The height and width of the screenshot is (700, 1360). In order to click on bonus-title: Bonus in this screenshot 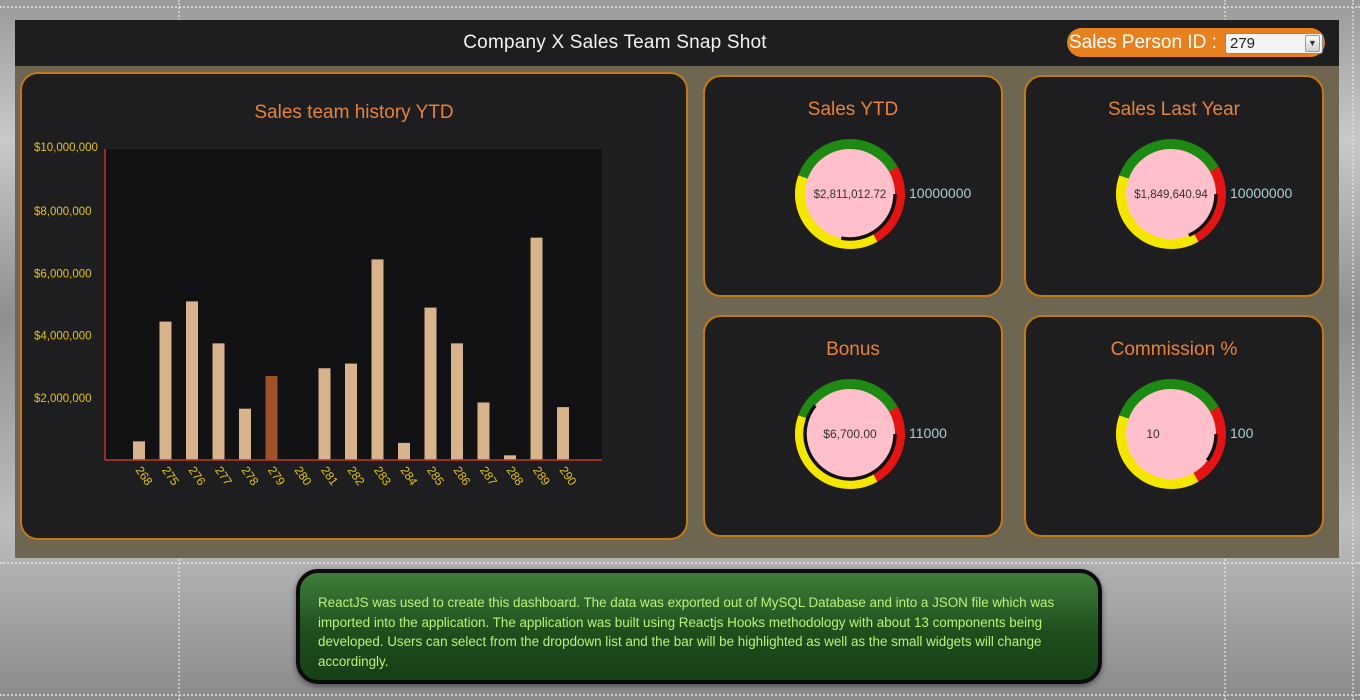, I will do `click(853, 349)`.